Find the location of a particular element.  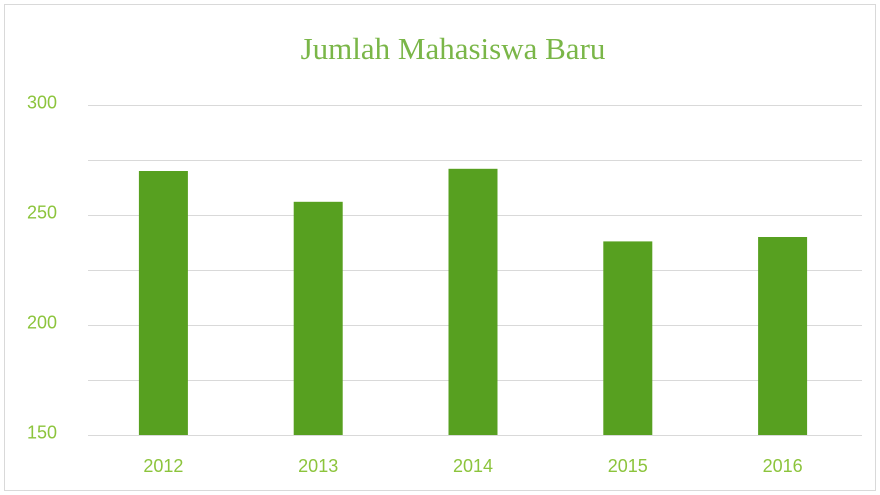

chart-title: Jumlah Mahasiswa Baru is located at coordinates (453, 48).